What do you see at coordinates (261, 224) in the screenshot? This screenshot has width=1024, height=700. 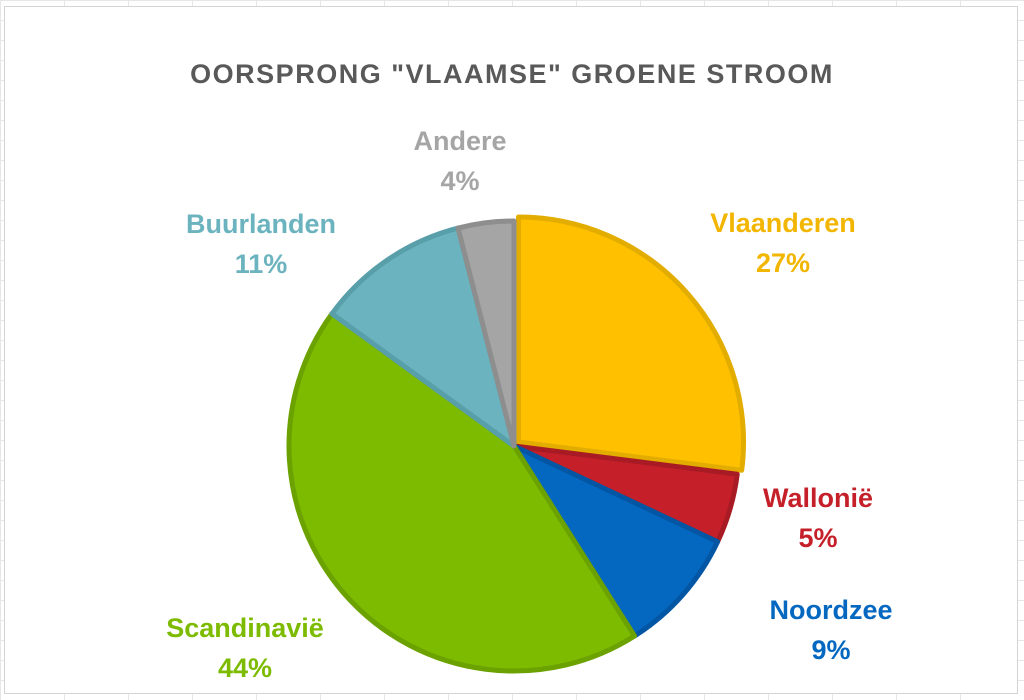 I see `data-label-name: Buurlanden` at bounding box center [261, 224].